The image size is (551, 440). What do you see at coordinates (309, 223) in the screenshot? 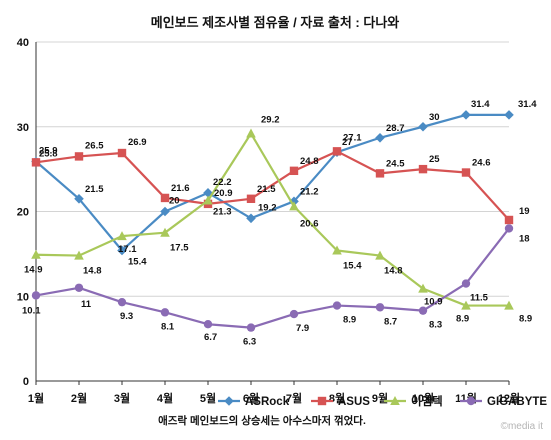
I see `data-label: 20.6` at bounding box center [309, 223].